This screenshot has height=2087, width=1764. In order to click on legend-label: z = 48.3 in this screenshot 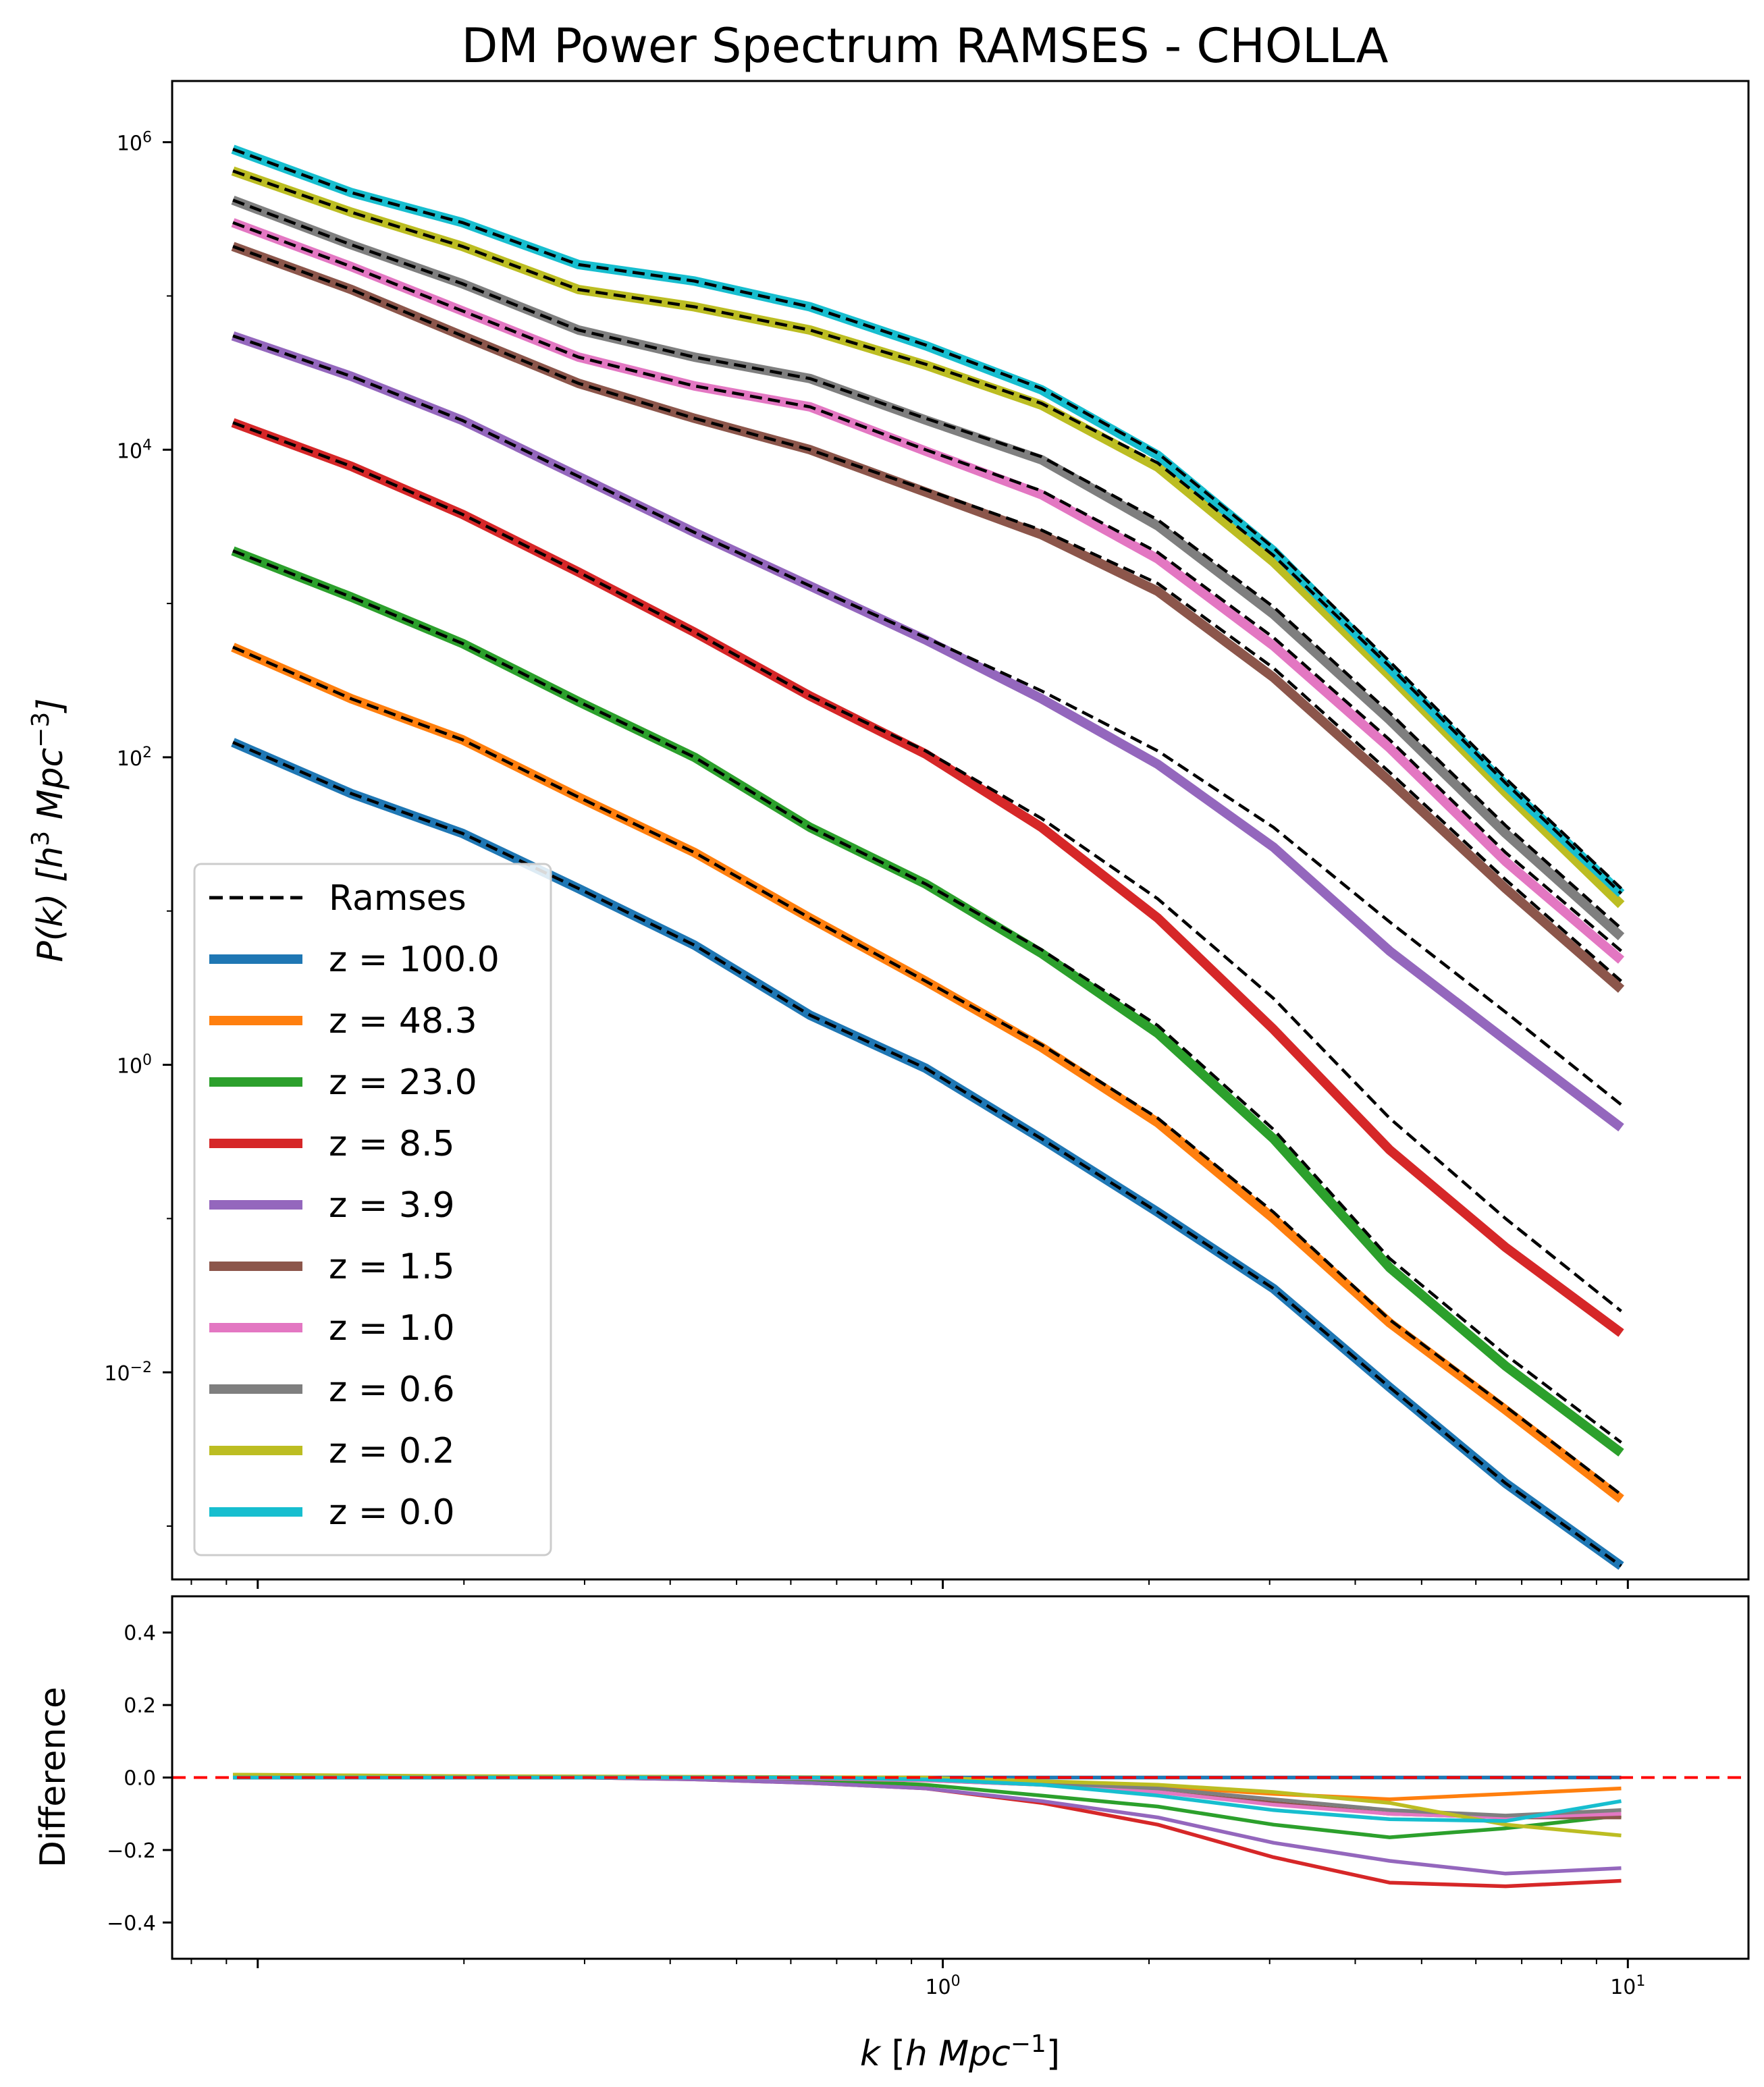, I will do `click(403, 1021)`.